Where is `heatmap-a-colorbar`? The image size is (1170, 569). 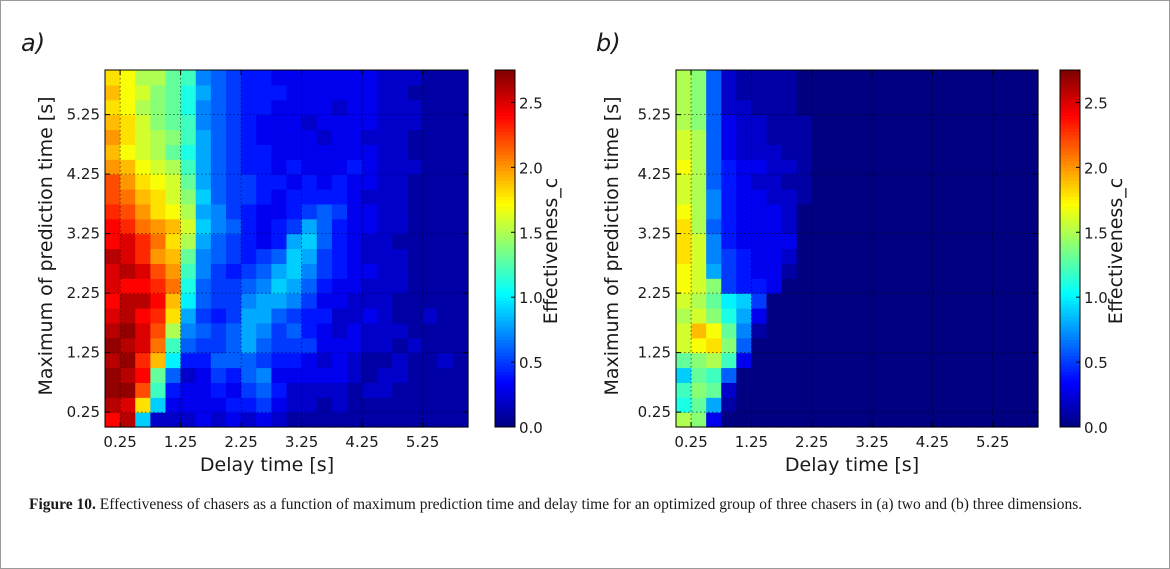 heatmap-a-colorbar is located at coordinates (505, 248).